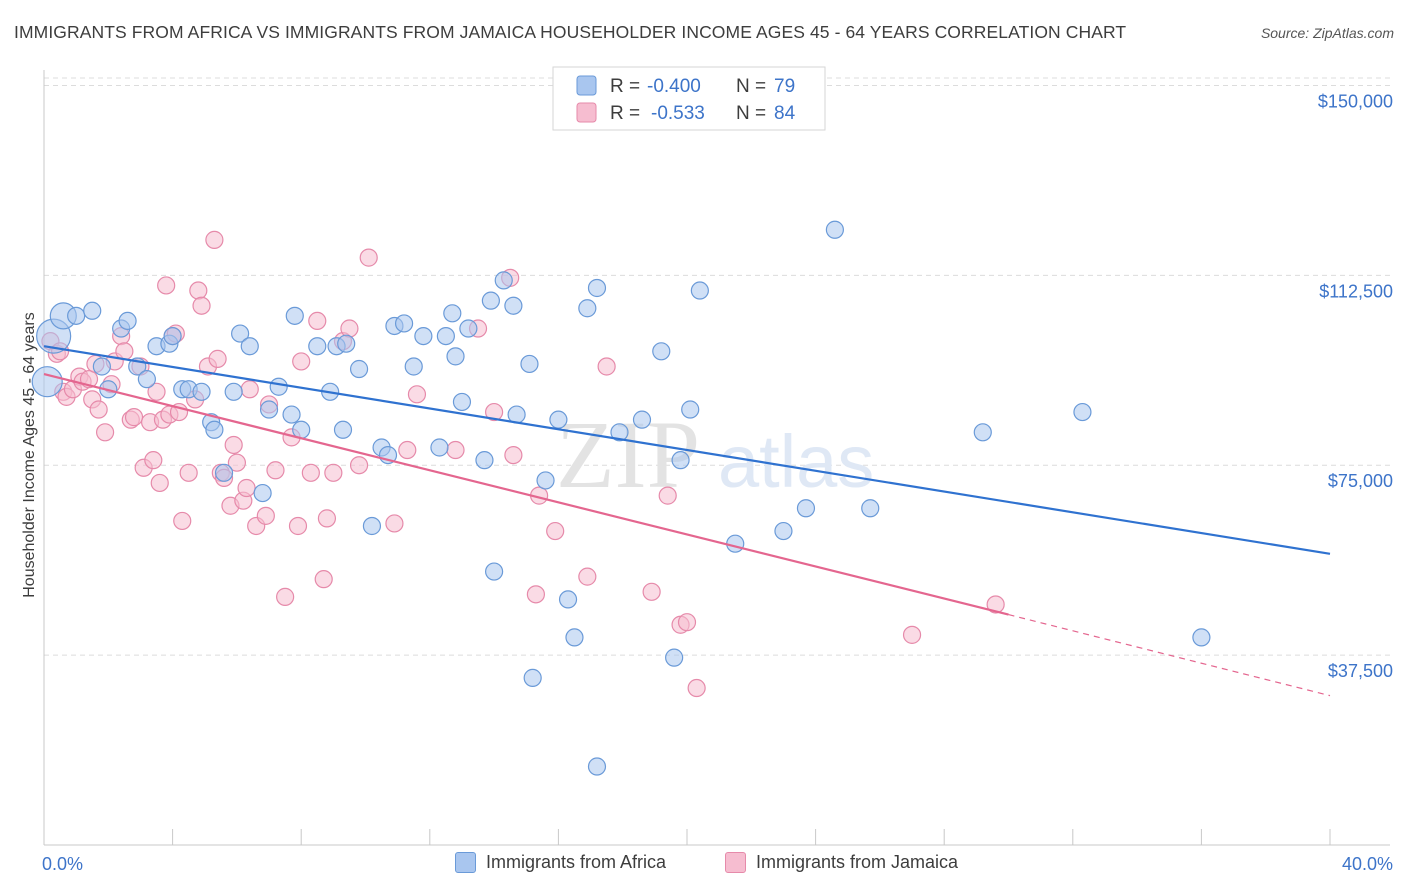  What do you see at coordinates (1360, 671) in the screenshot?
I see `y-tick-label: $37,500` at bounding box center [1360, 671].